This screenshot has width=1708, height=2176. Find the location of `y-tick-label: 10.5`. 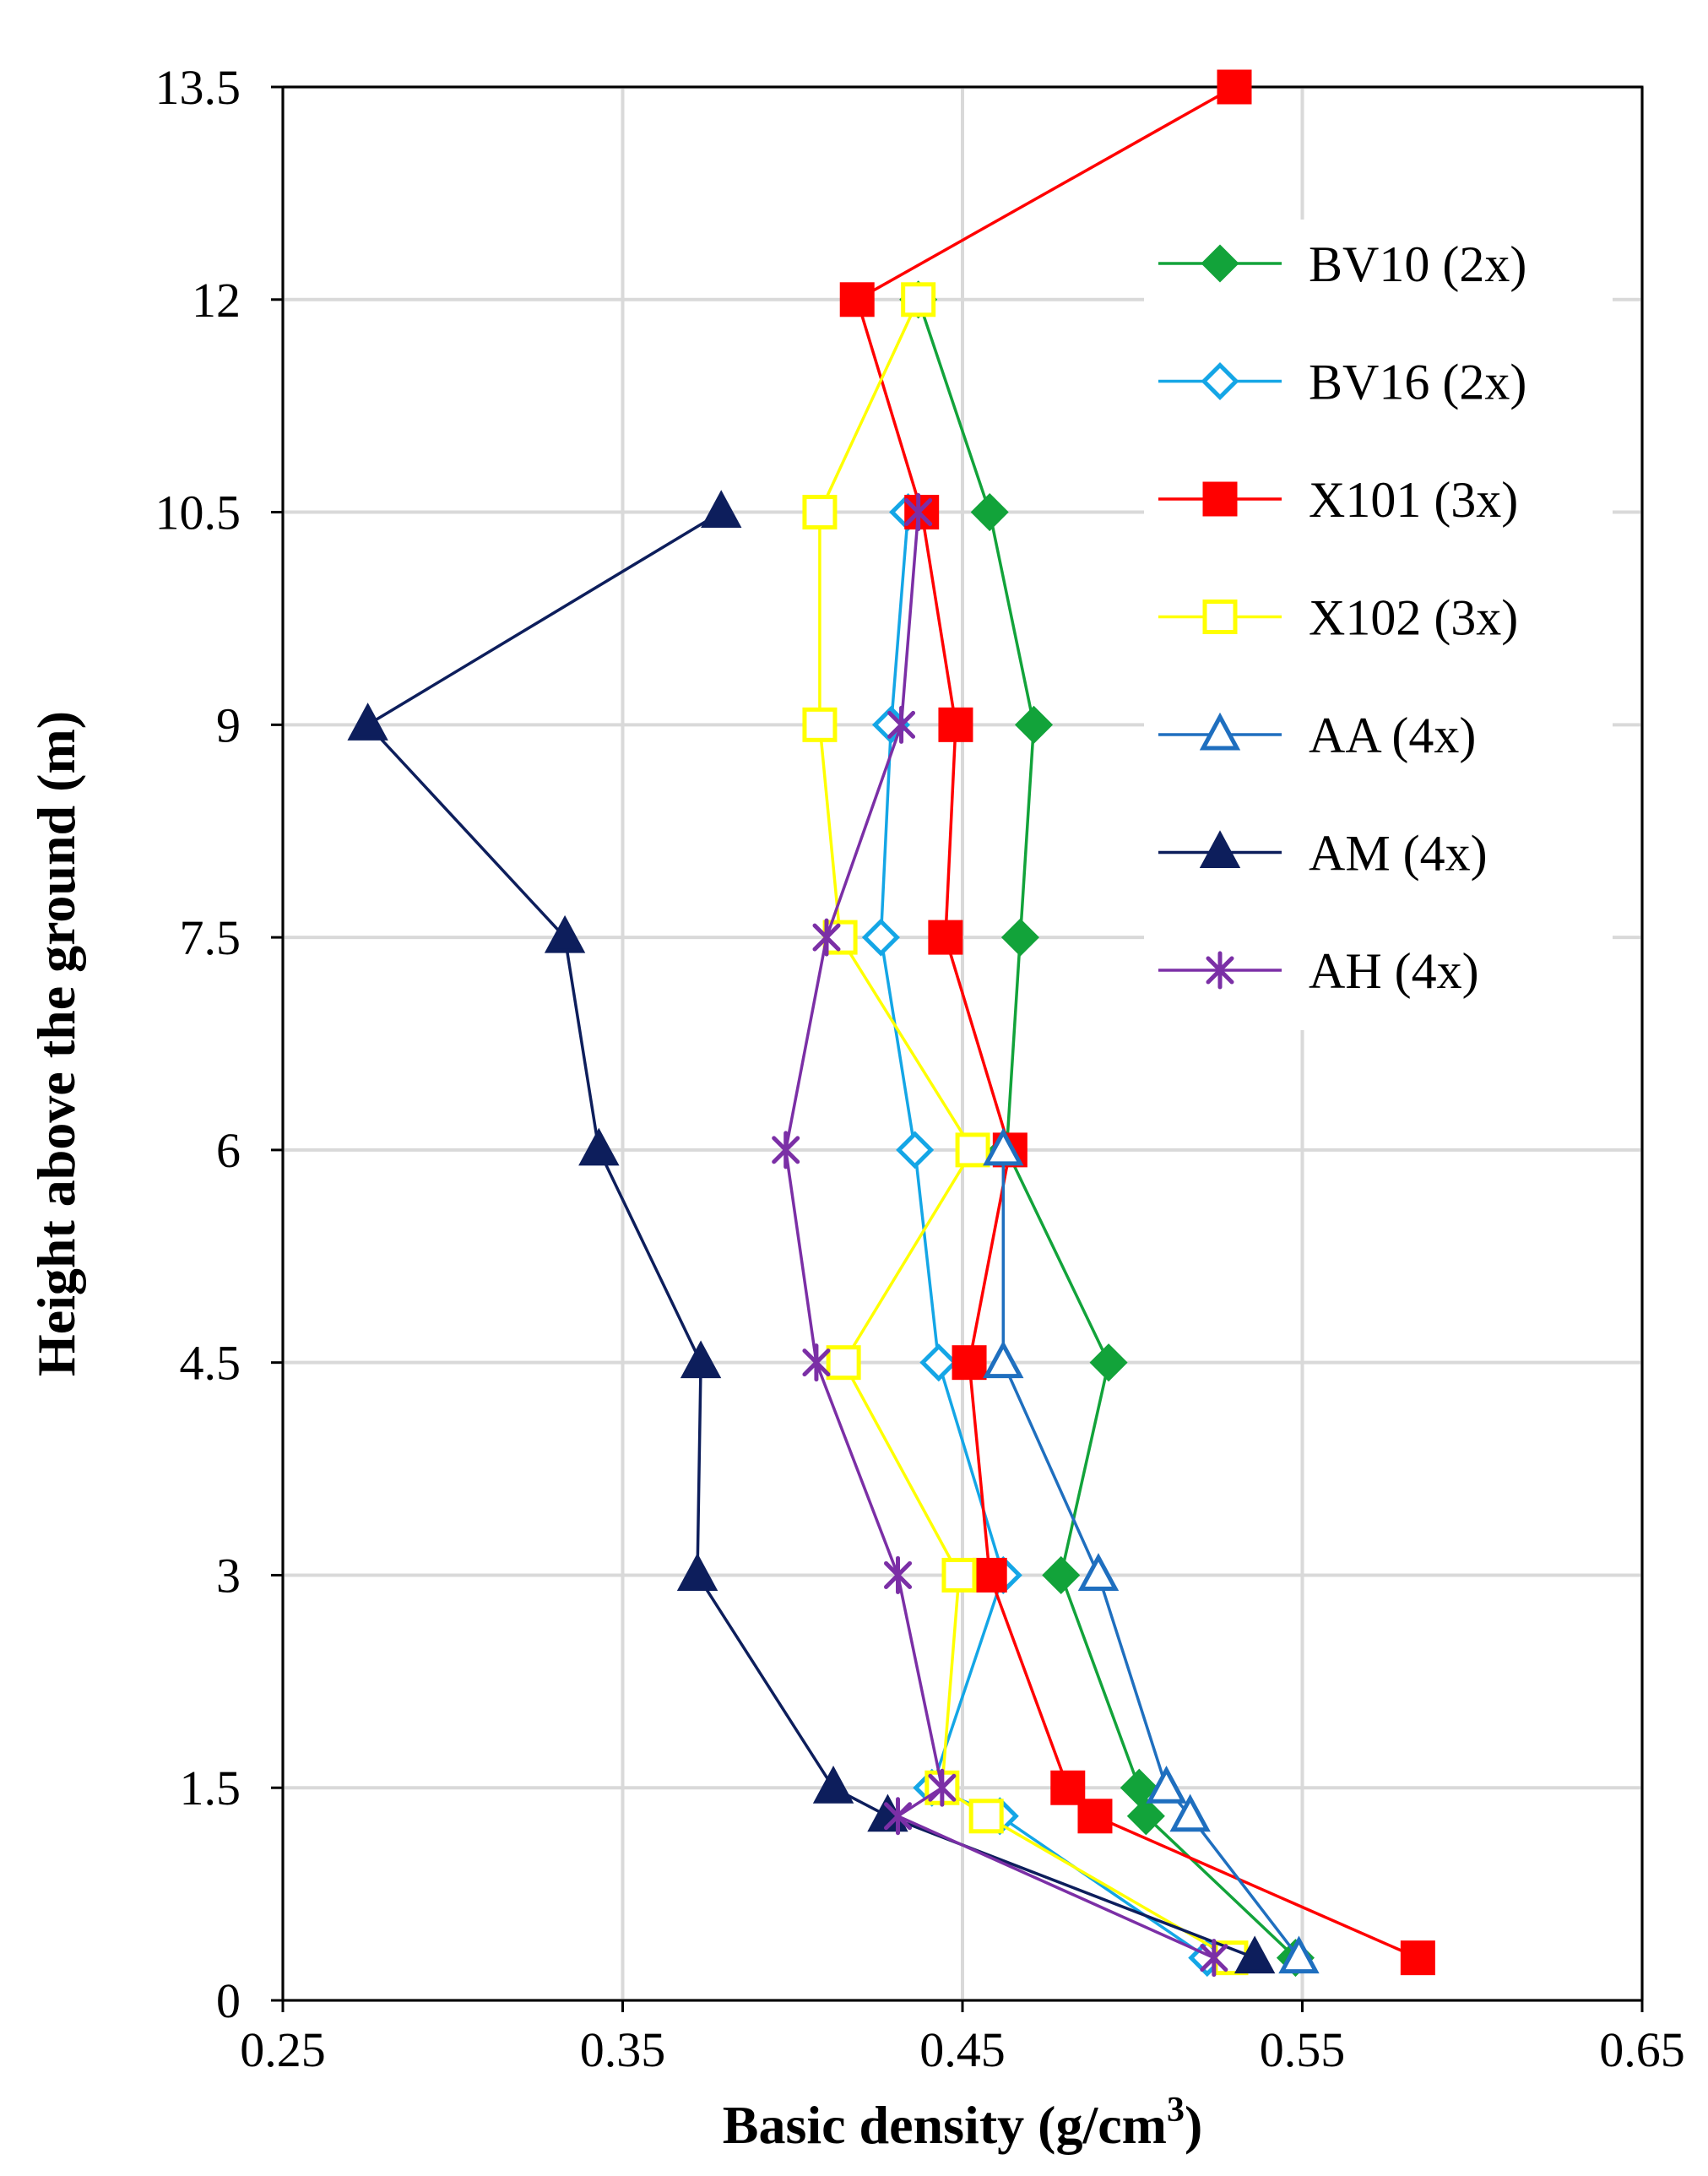

y-tick-label: 10.5 is located at coordinates (198, 513).